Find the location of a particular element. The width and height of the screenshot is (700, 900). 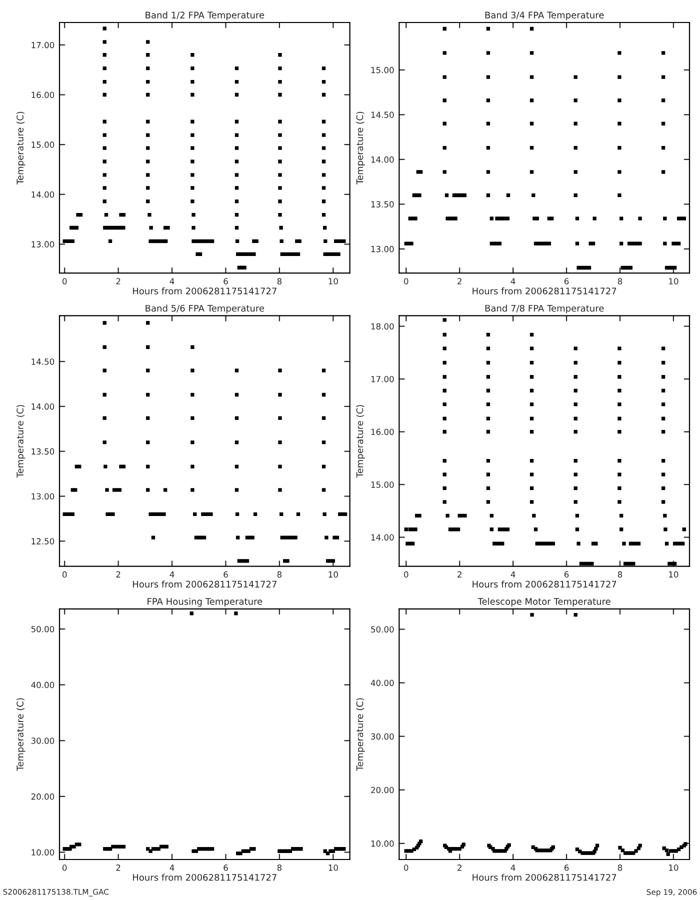

y-axis-title: Temperature (C) is located at coordinates (21, 148).